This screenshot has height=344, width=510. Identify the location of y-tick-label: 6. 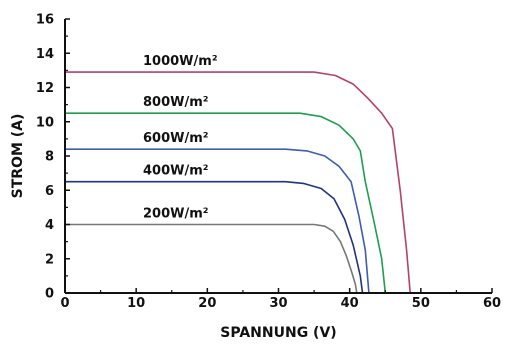
(49, 191).